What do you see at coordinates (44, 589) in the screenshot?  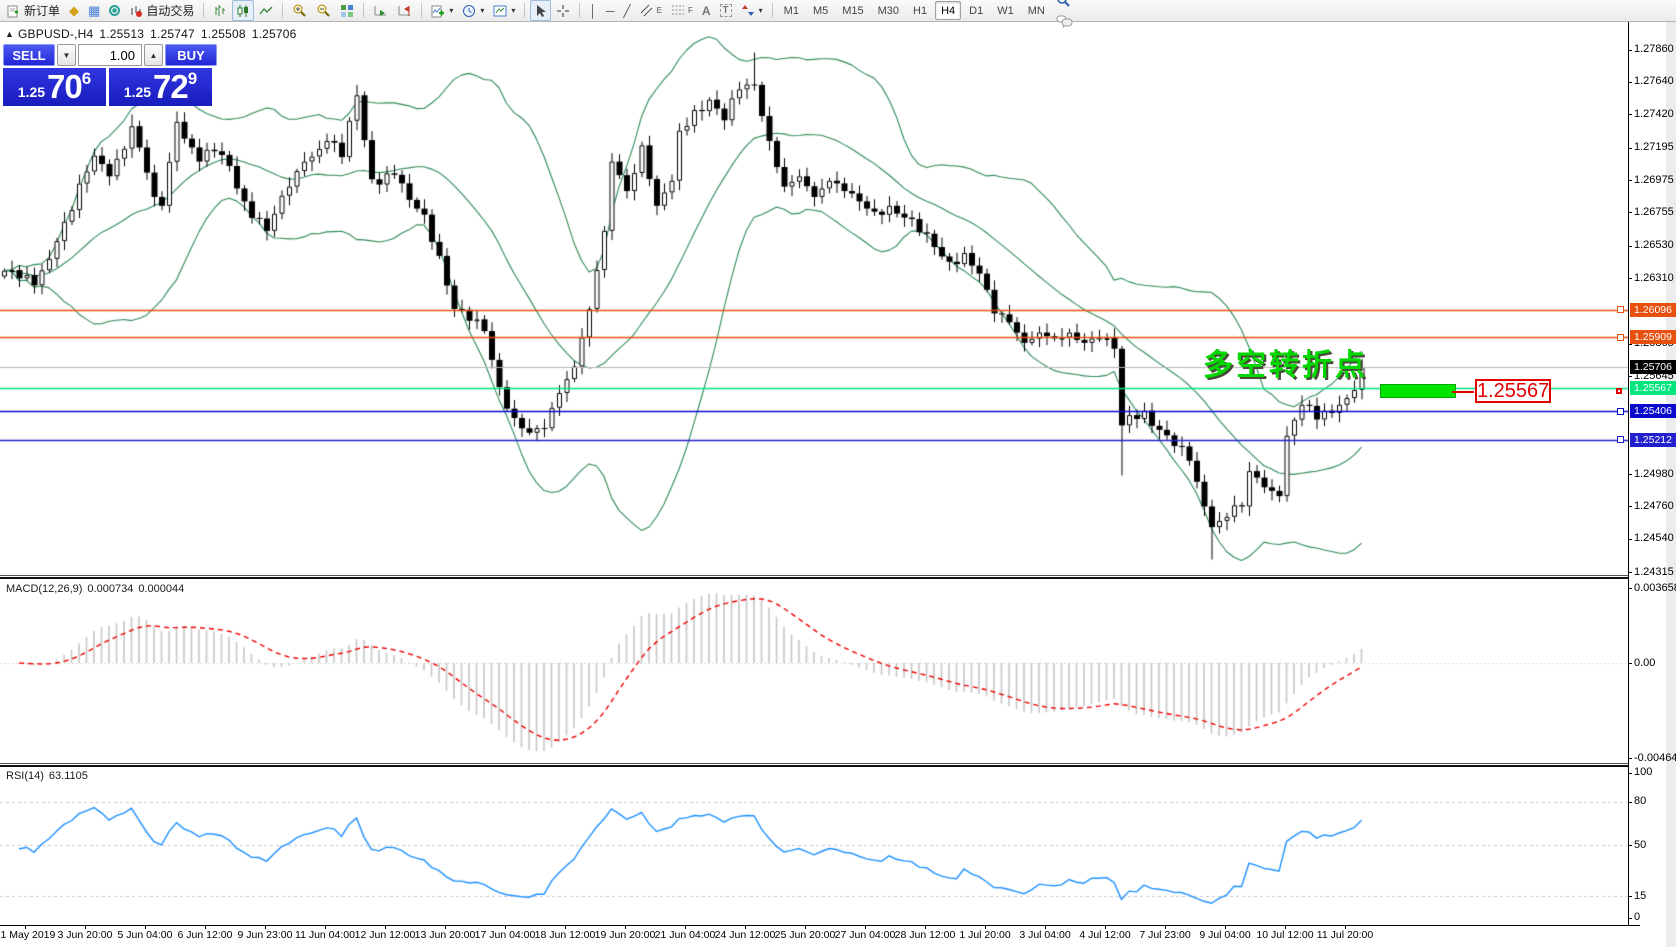 I see `macd-name: MACD(12,26,9)` at bounding box center [44, 589].